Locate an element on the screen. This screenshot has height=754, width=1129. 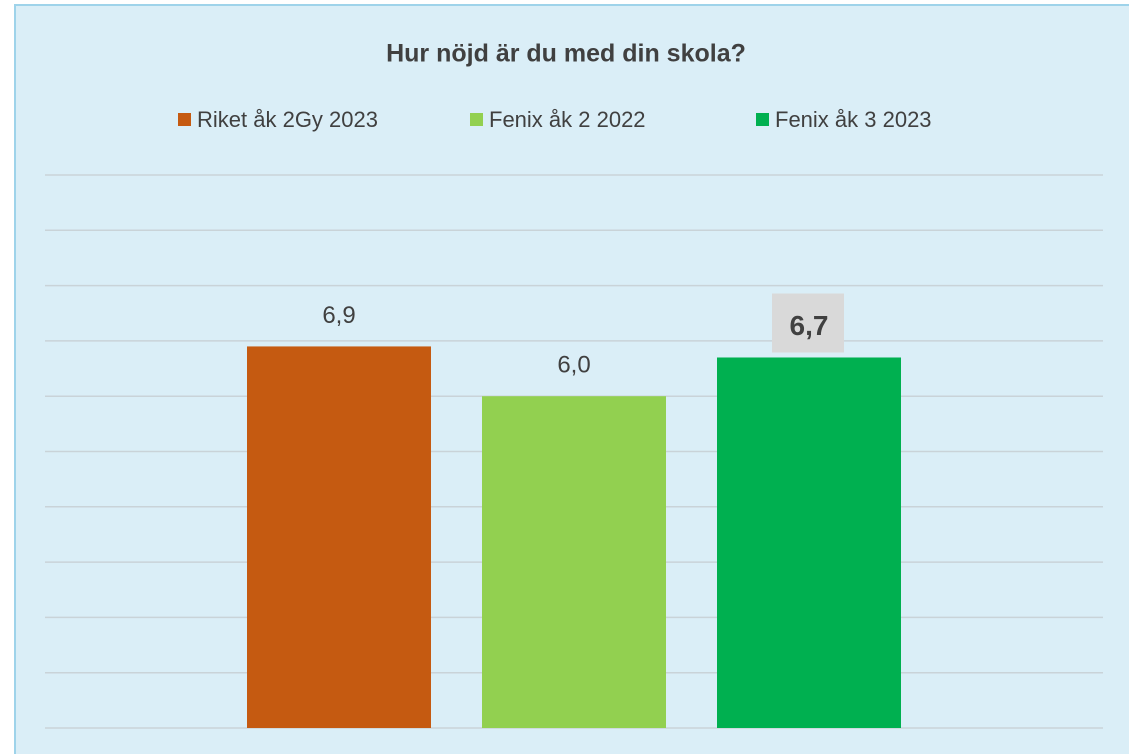
data-label-highlight is located at coordinates (808, 323).